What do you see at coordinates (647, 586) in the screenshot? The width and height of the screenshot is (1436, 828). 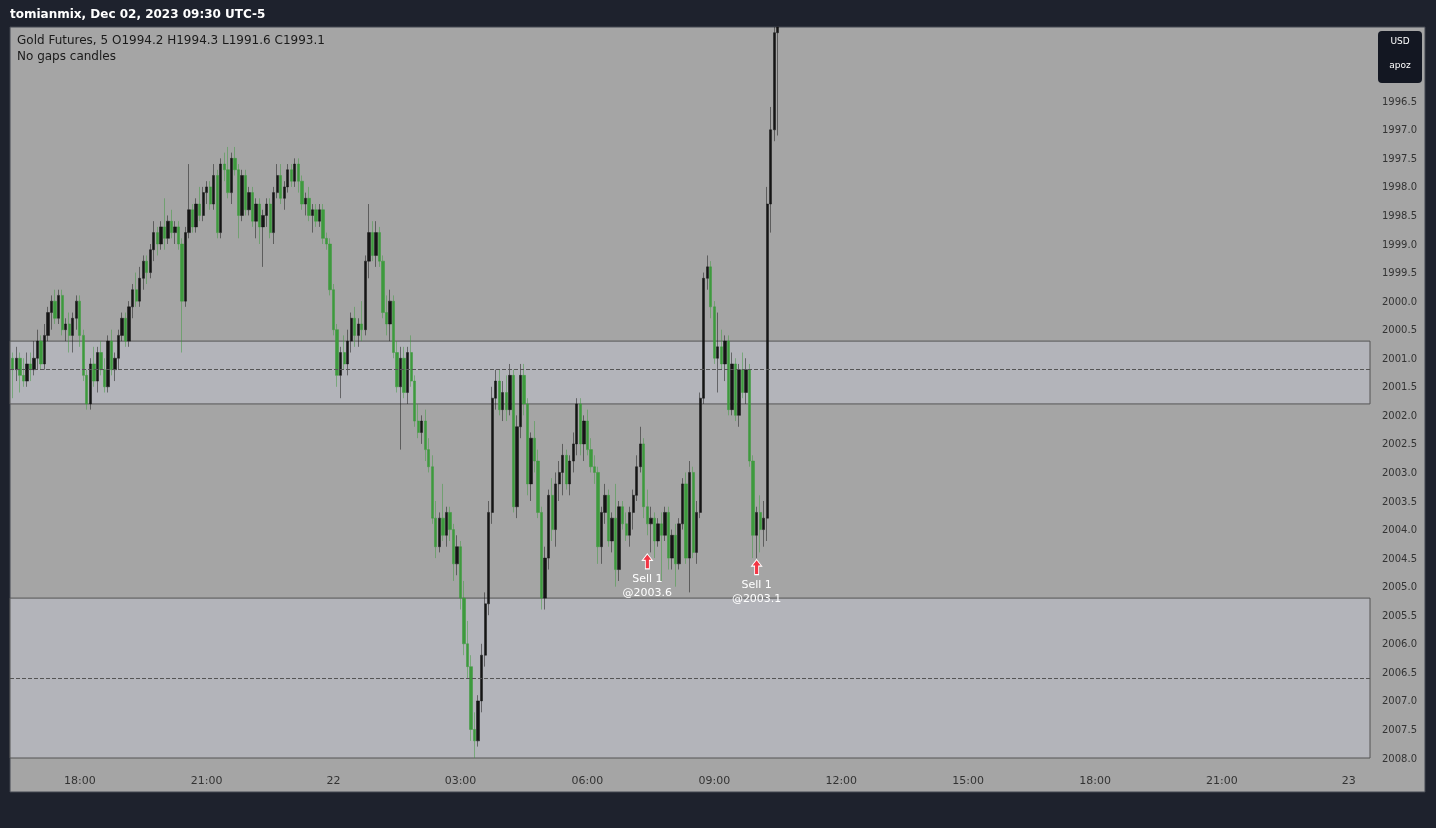 I see `annotation: Sell 1 @2003.6` at bounding box center [647, 586].